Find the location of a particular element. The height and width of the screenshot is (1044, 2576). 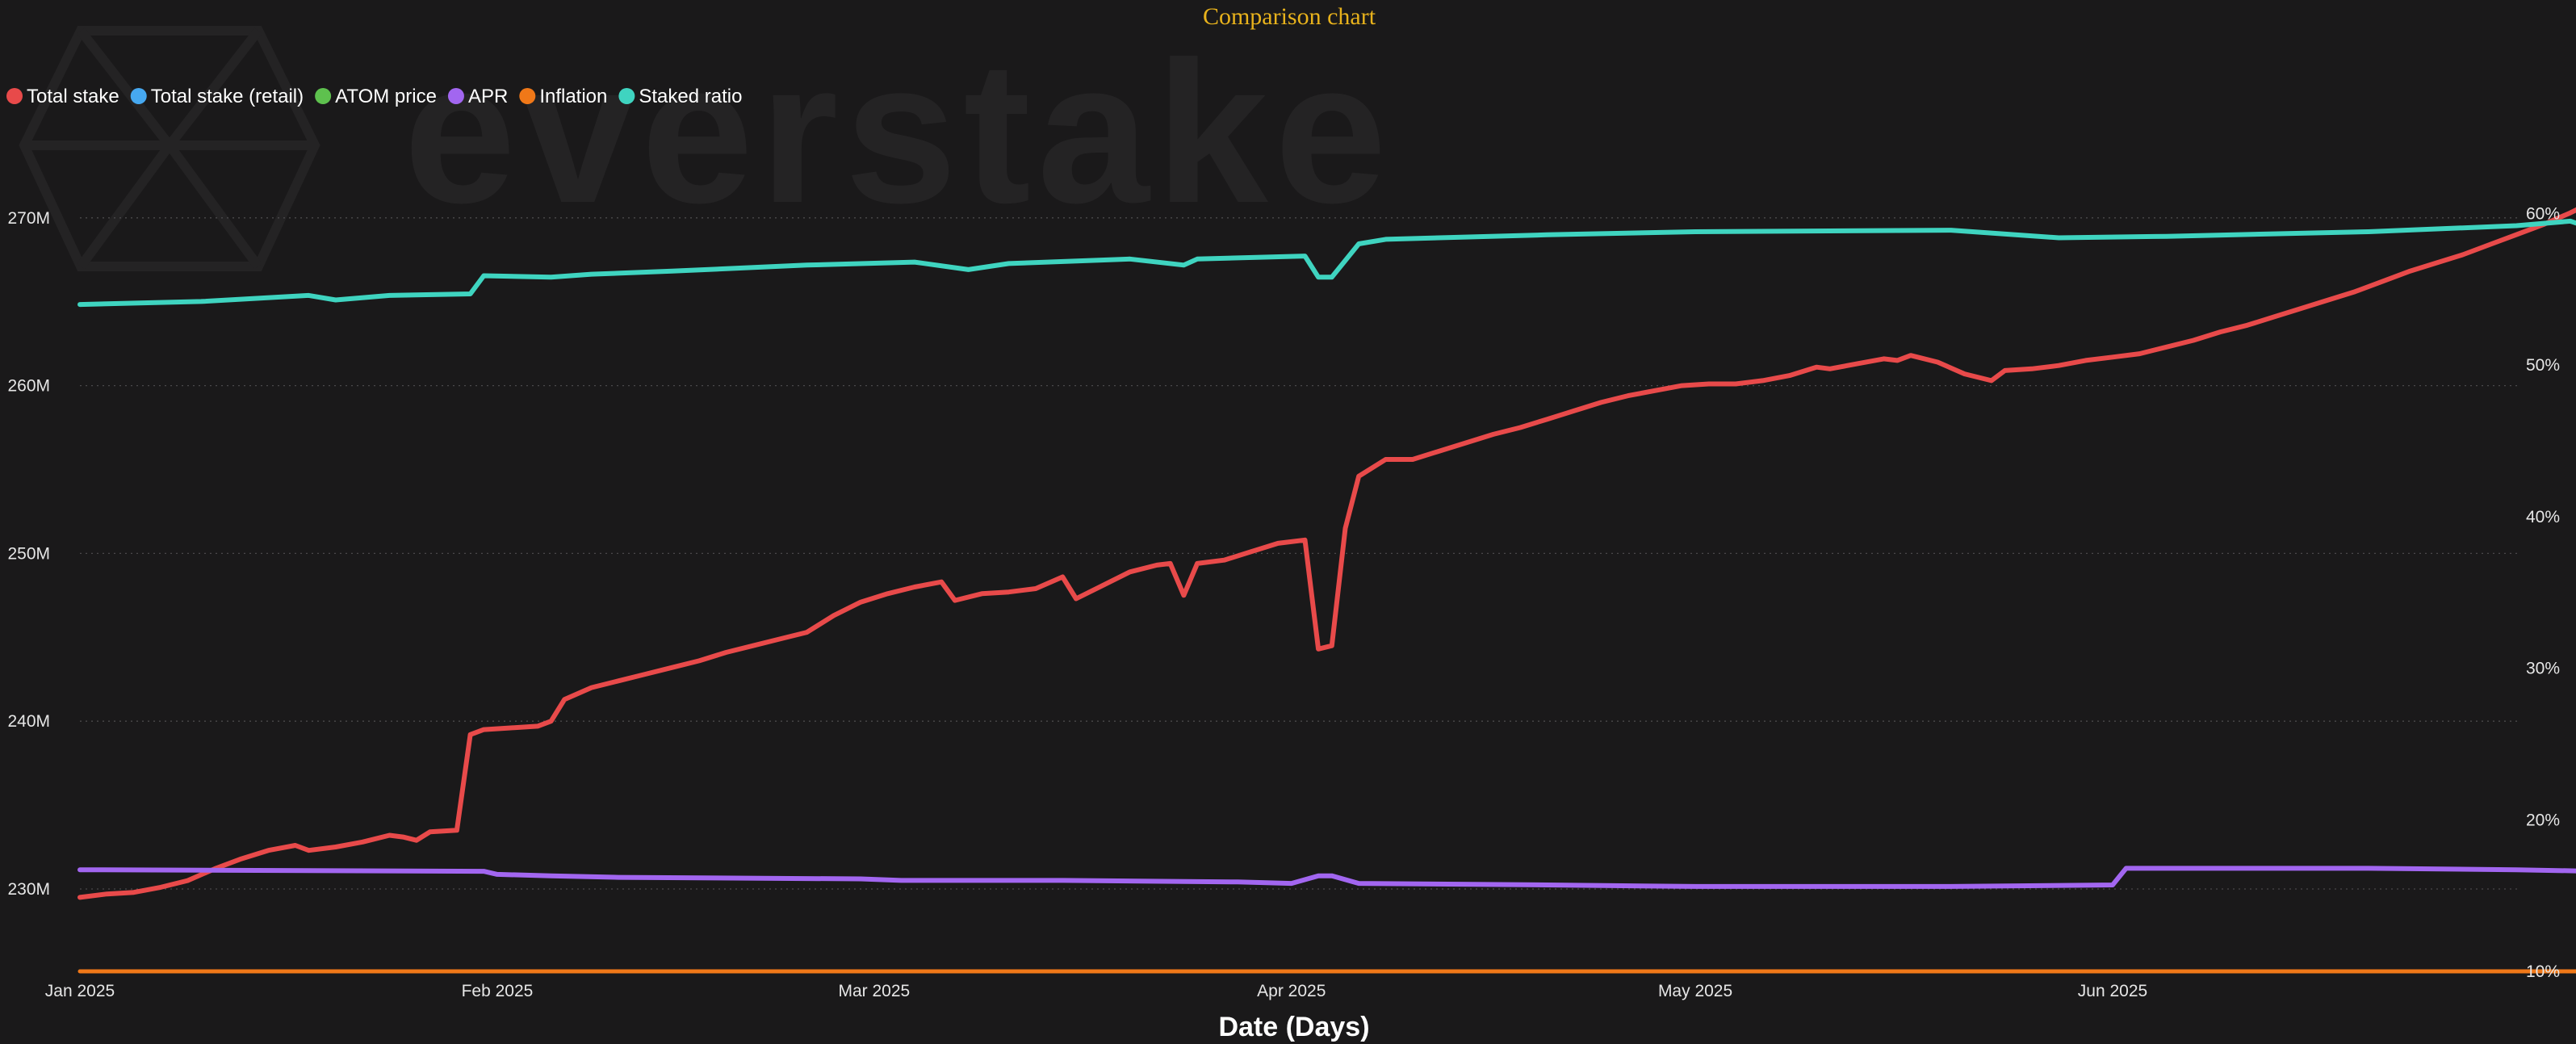

y-right-tick-label: 30% is located at coordinates (2543, 669).